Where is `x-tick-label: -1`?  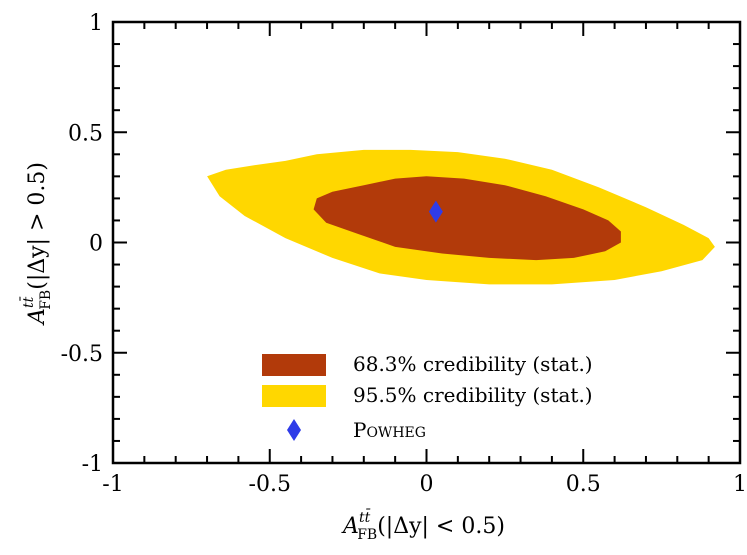 x-tick-label: -1 is located at coordinates (112, 484).